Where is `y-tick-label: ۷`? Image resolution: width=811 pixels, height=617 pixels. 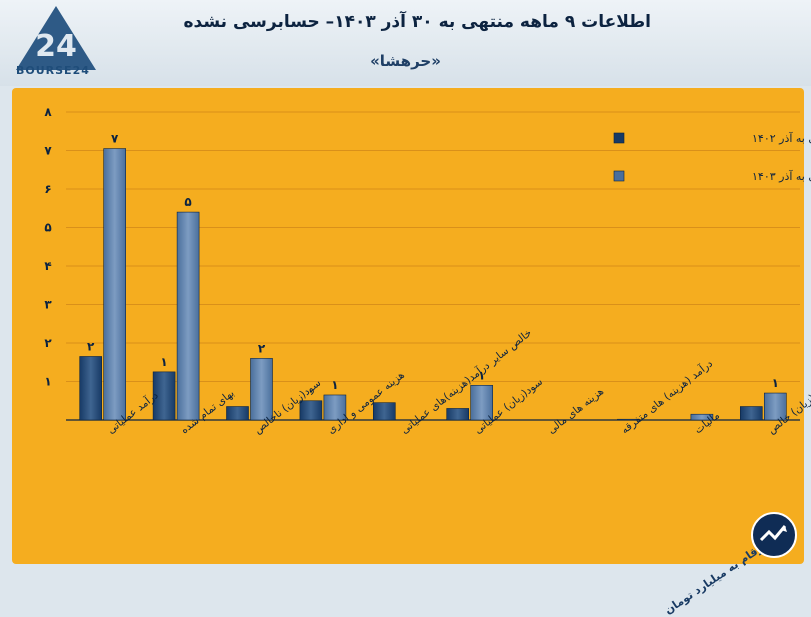
y-tick-label: ۷ is located at coordinates (48, 151).